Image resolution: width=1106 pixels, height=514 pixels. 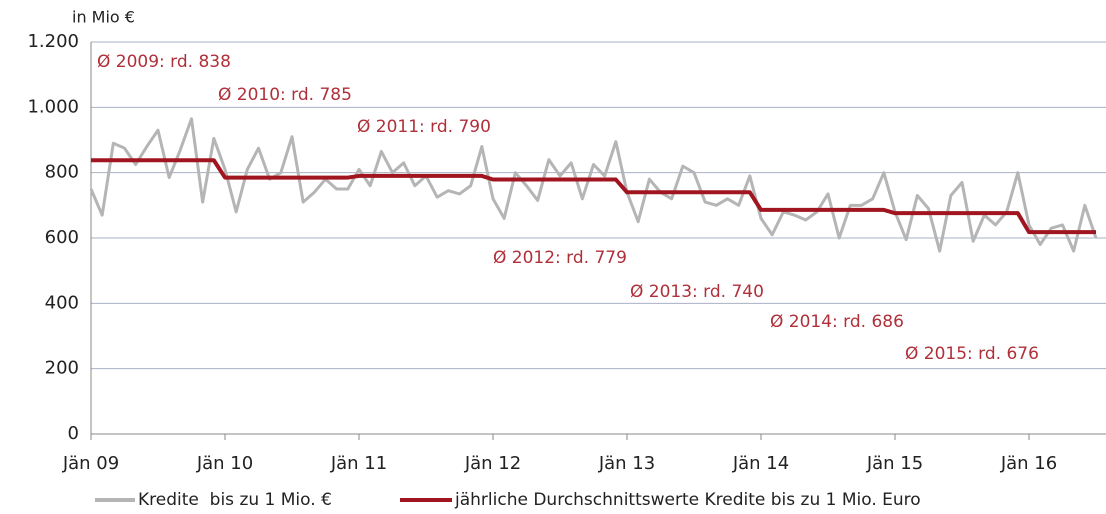 What do you see at coordinates (285, 95) in the screenshot?
I see `annotation: Ø 2010: rd. 785` at bounding box center [285, 95].